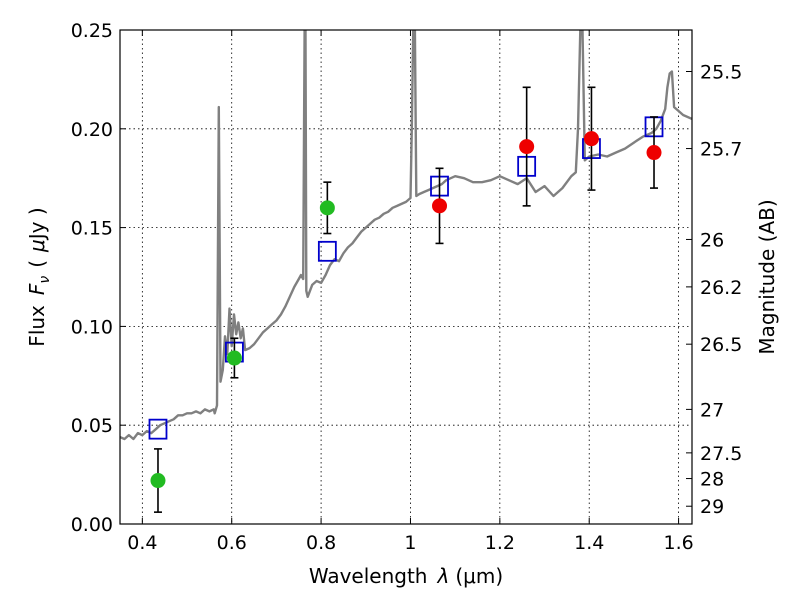 This screenshot has width=800, height=600. I want to click on y-tick-label: 0.00, so click(92, 525).